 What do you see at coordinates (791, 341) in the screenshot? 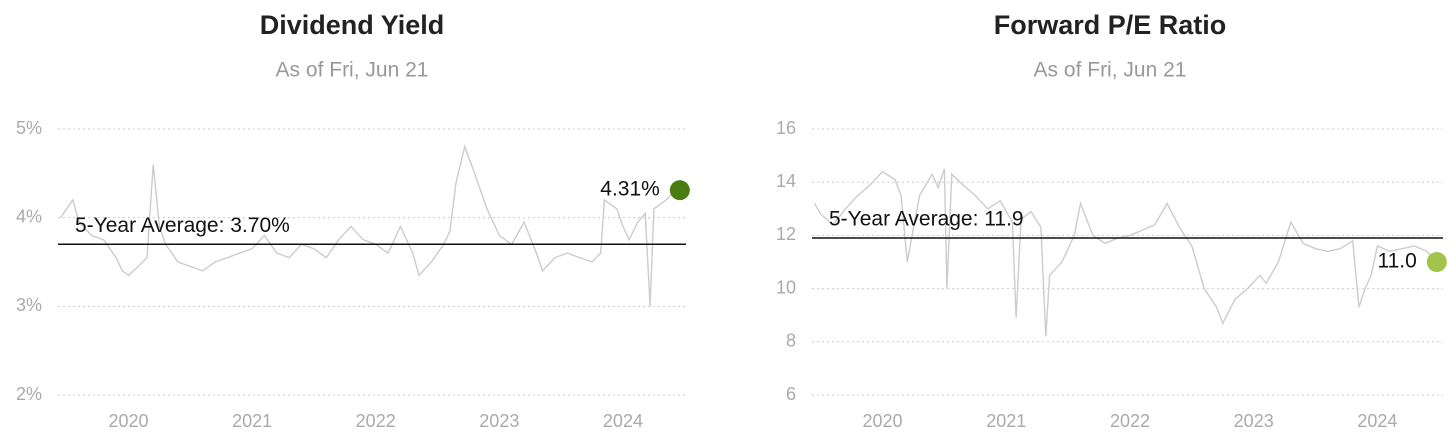
I see `y-tick-label: 8` at bounding box center [791, 341].